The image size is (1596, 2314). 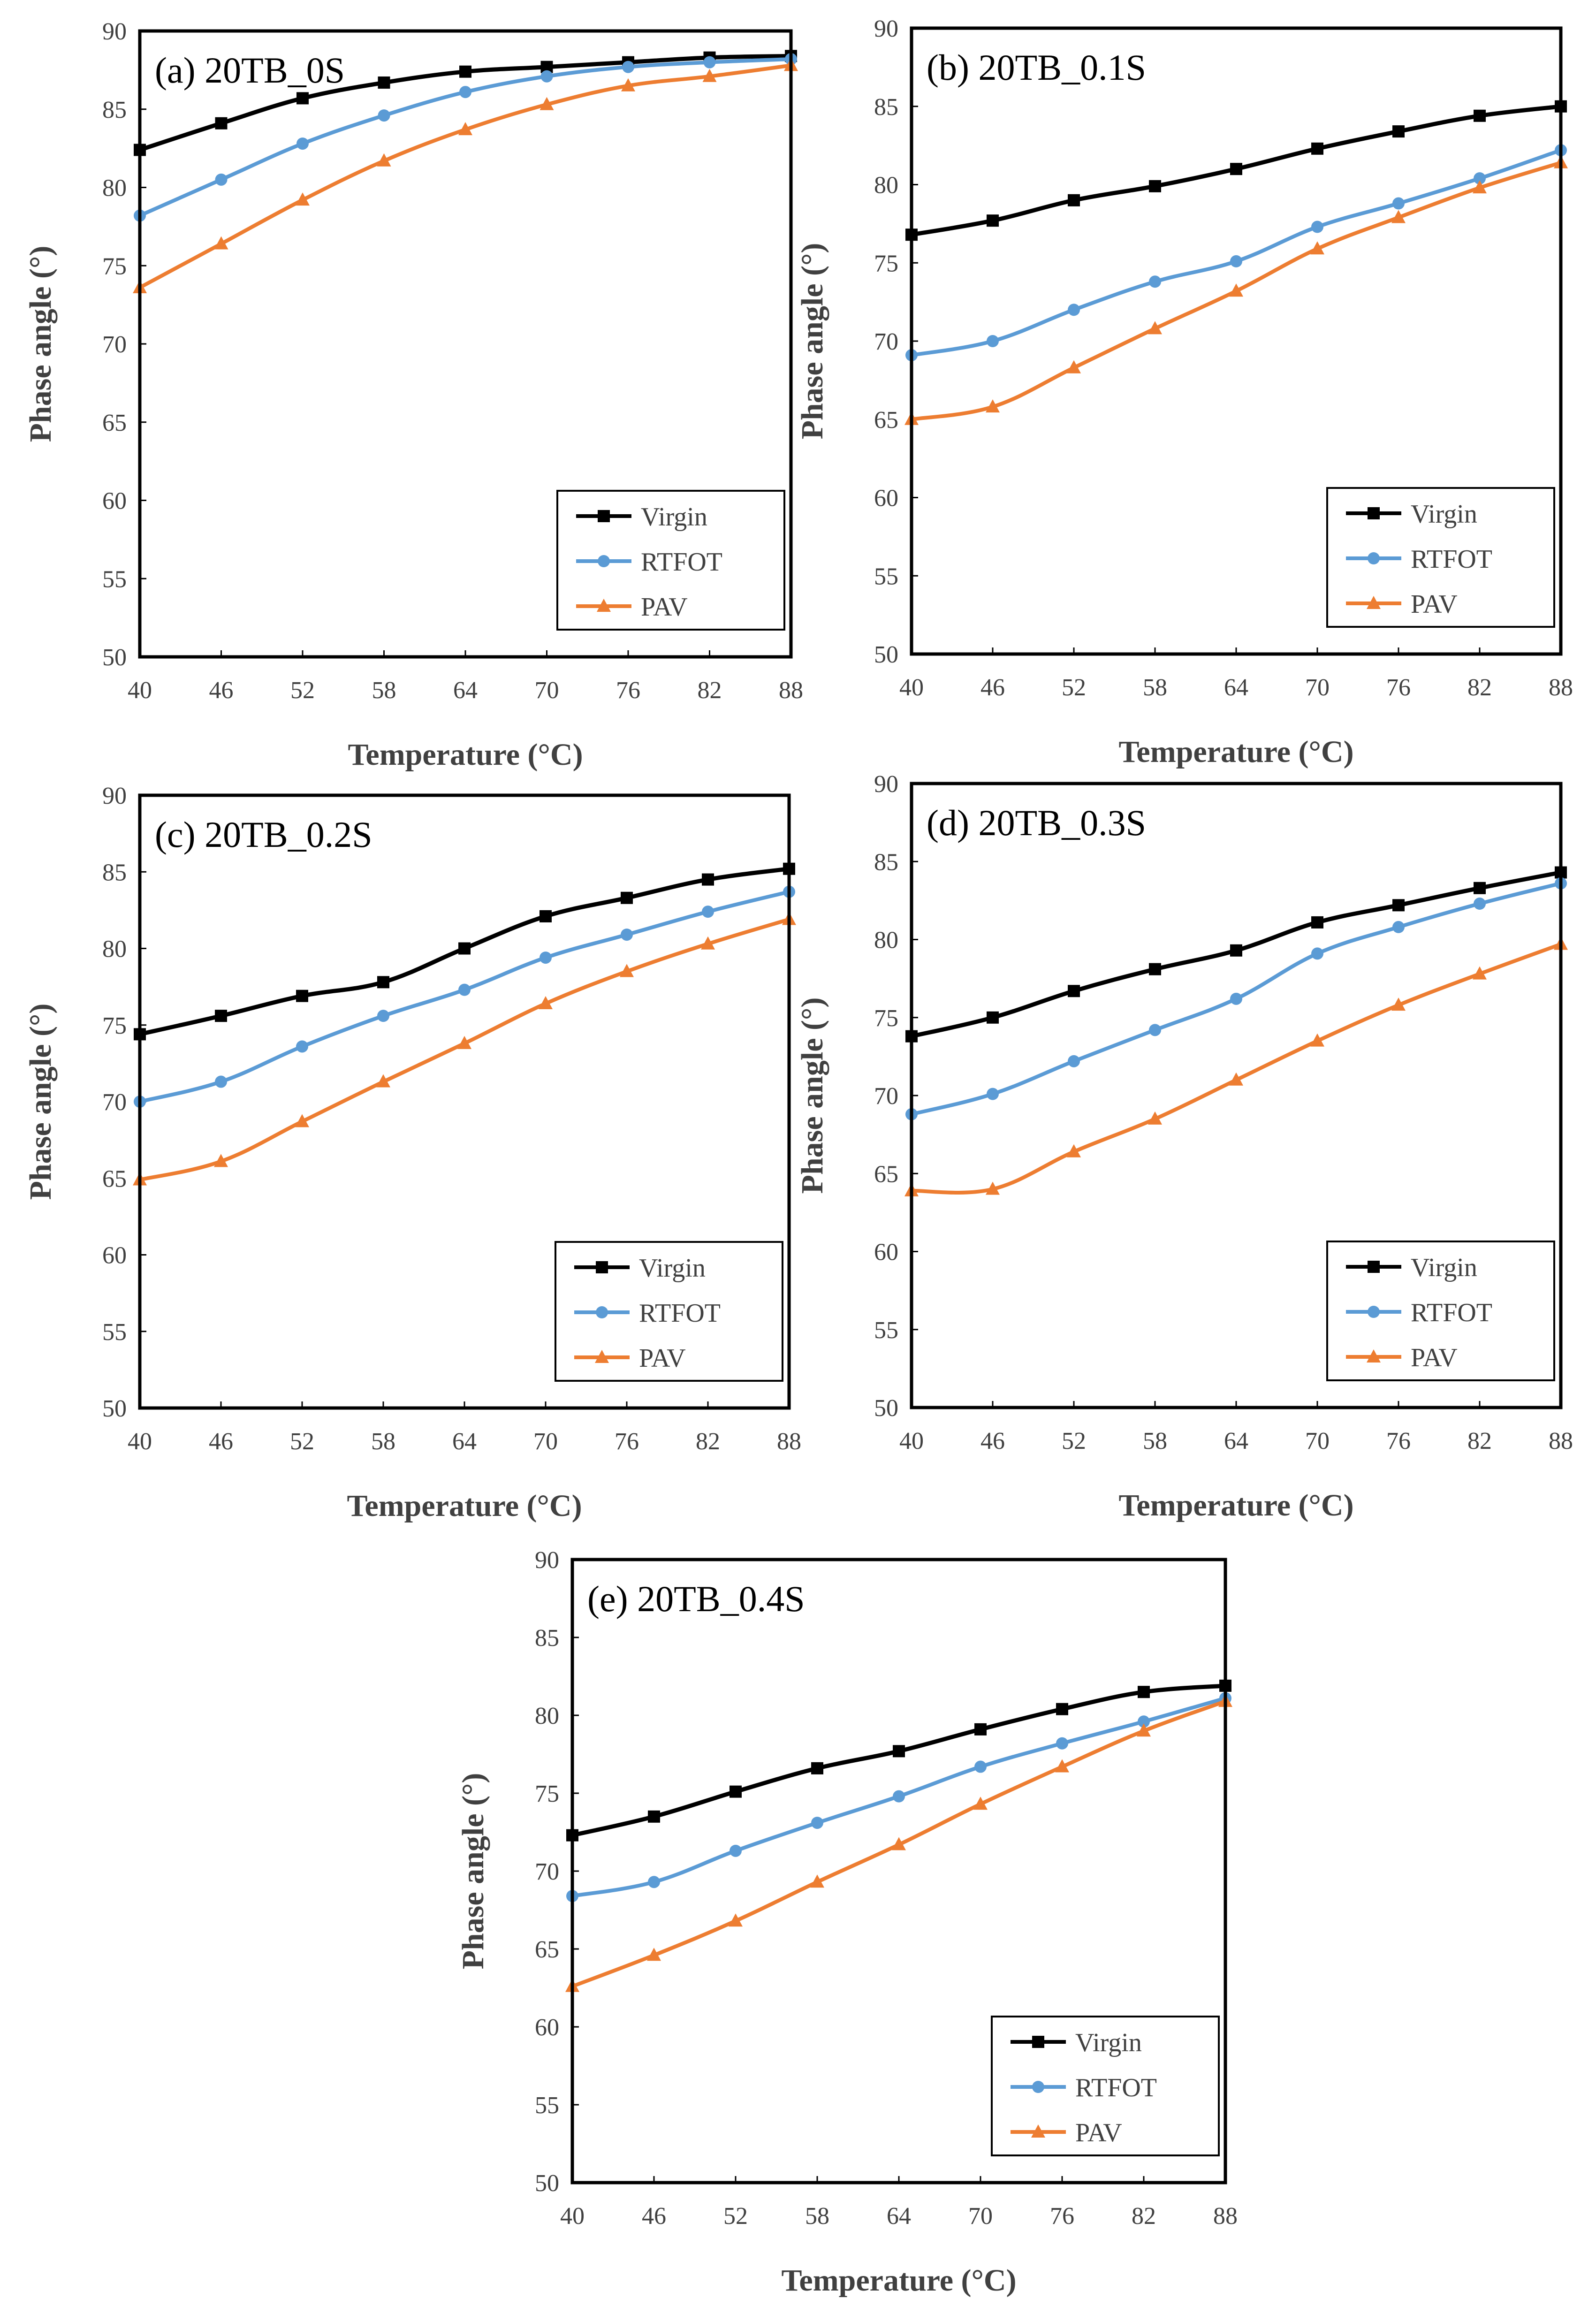 I want to click on x-tick-label: 46, so click(x=992, y=687).